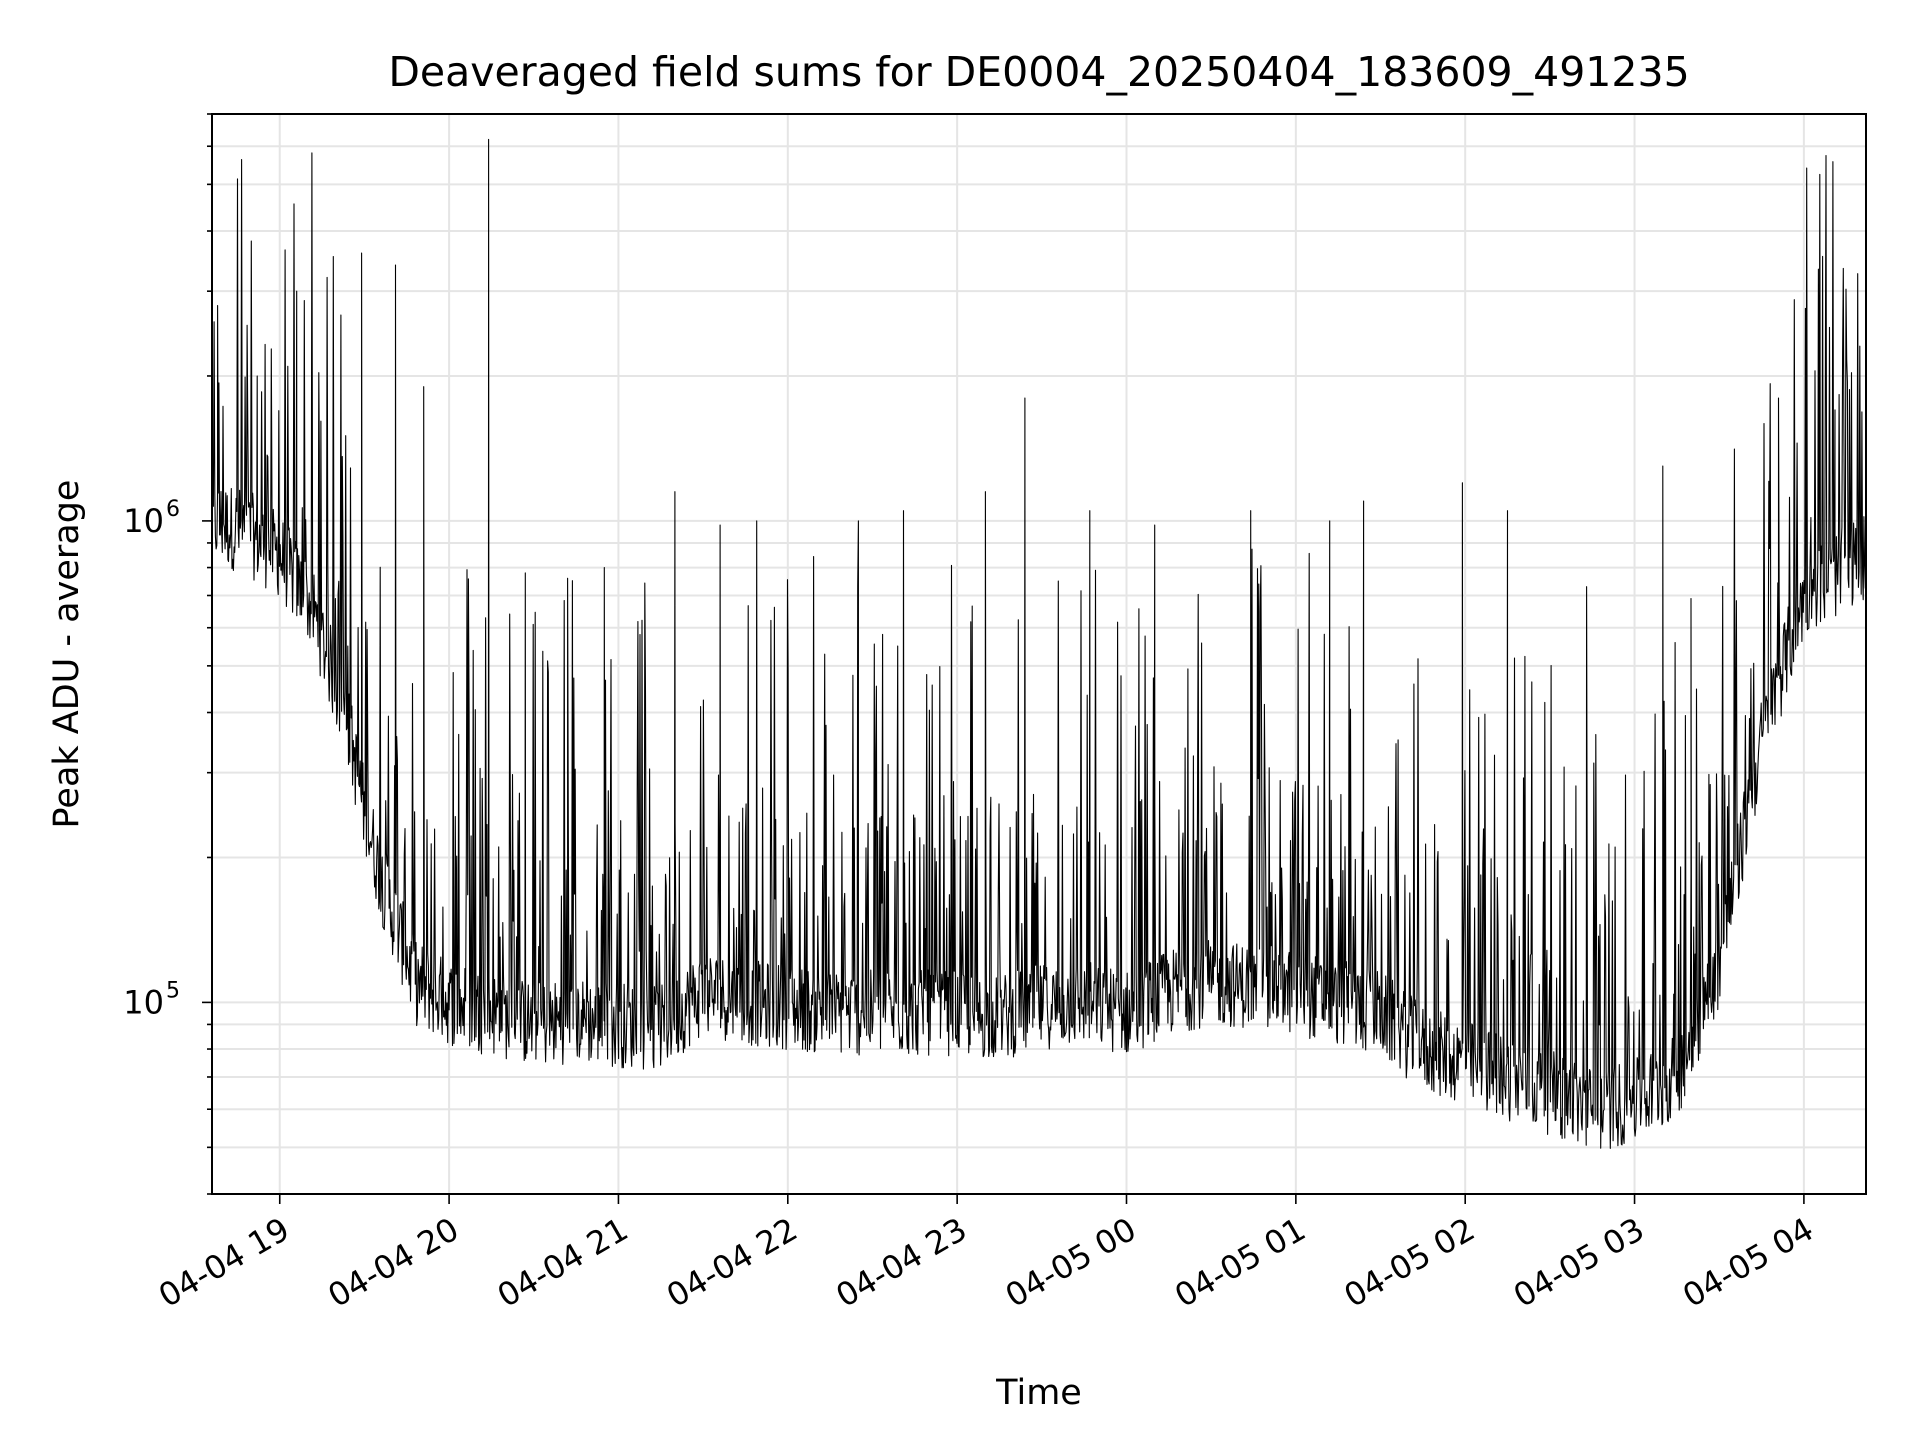 The image size is (1920, 1444). I want to click on y-axis-label: Peak ADU - average, so click(67, 654).